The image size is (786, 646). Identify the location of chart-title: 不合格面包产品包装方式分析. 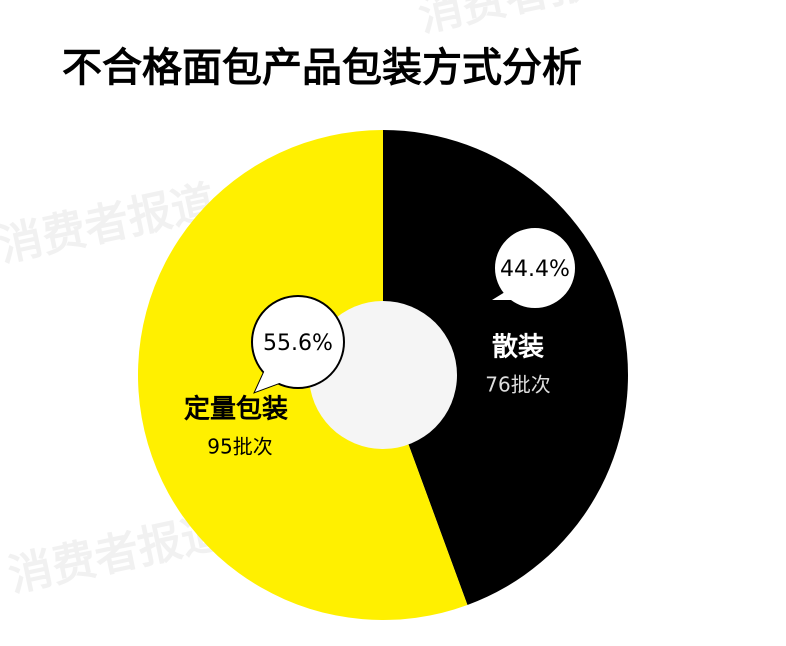
(322, 68).